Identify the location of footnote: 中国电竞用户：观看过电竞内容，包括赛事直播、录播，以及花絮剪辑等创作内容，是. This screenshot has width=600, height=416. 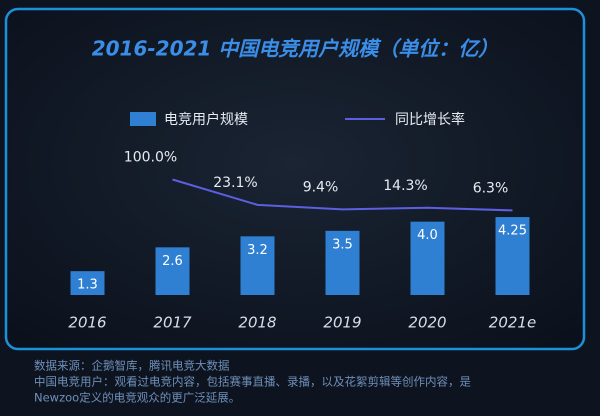
(252, 382).